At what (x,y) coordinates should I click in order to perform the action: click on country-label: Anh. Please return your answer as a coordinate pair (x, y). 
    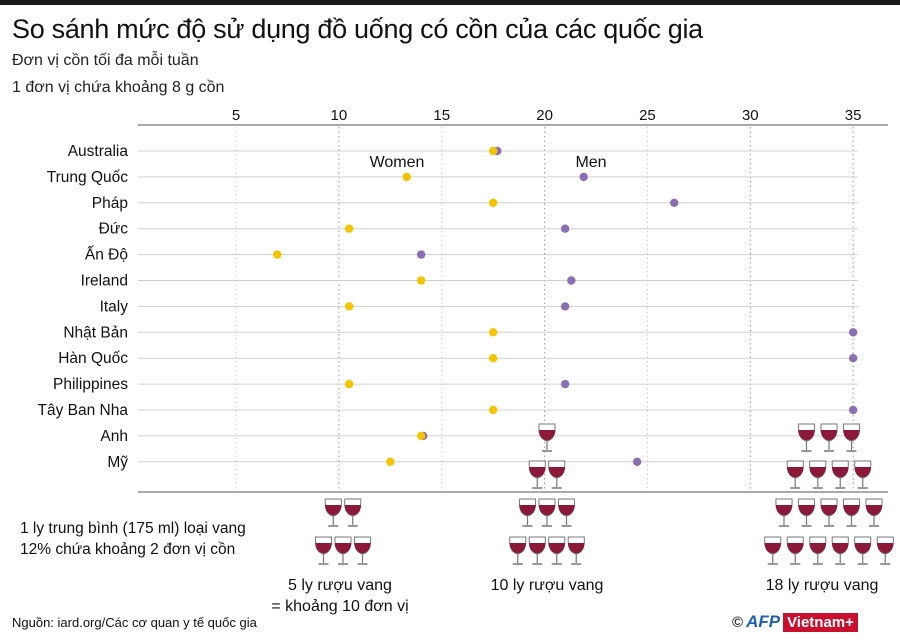
    Looking at the image, I should click on (114, 436).